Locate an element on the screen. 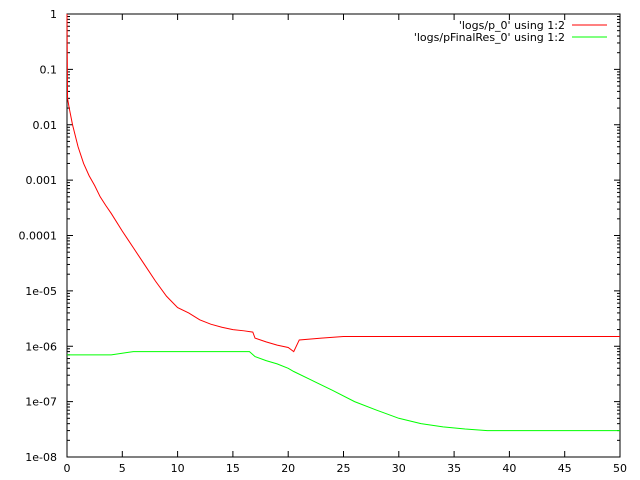 The height and width of the screenshot is (480, 640). x-tick-label-5: 25 is located at coordinates (344, 468).